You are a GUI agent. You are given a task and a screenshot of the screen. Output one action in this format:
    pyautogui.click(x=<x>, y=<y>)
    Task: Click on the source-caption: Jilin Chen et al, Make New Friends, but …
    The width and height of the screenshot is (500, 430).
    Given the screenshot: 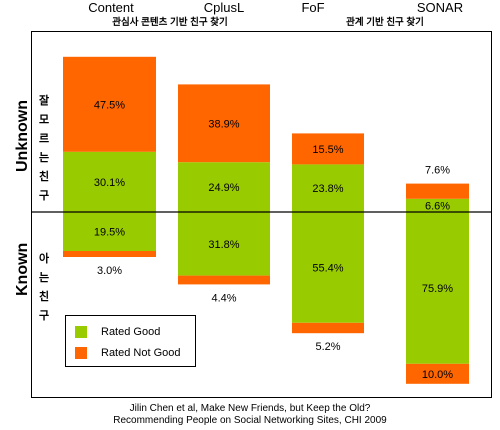 What is the action you would take?
    pyautogui.click(x=250, y=415)
    